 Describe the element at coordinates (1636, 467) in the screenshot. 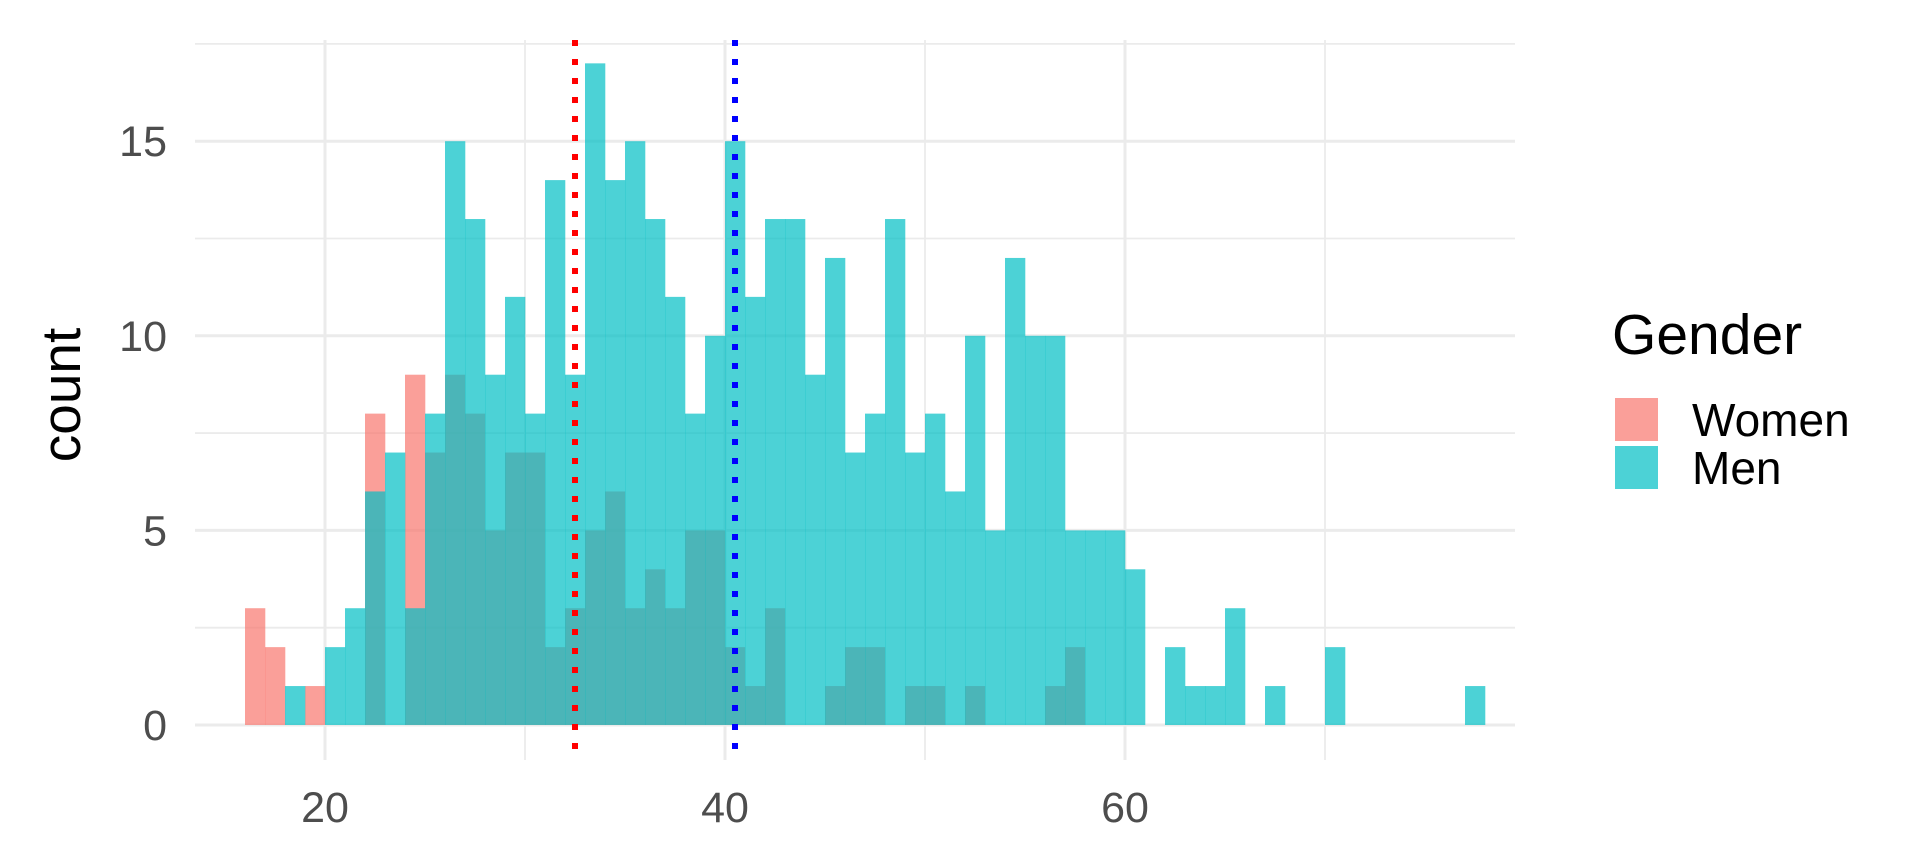

I see `legend-swatch-men` at that location.